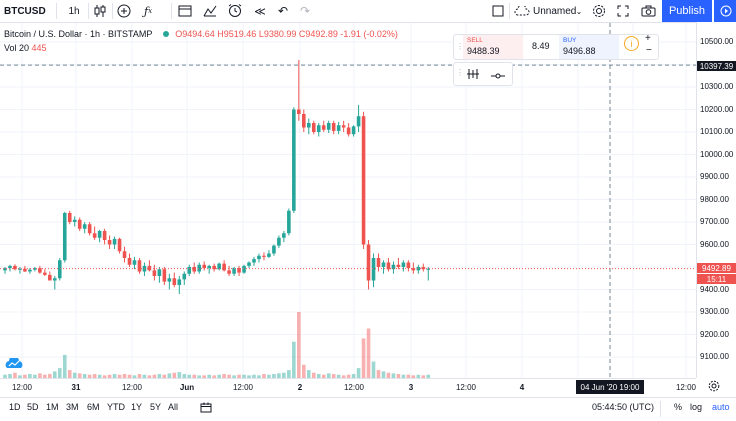 Image resolution: width=736 pixels, height=421 pixels. I want to click on line-tool-icon, so click(498, 77).